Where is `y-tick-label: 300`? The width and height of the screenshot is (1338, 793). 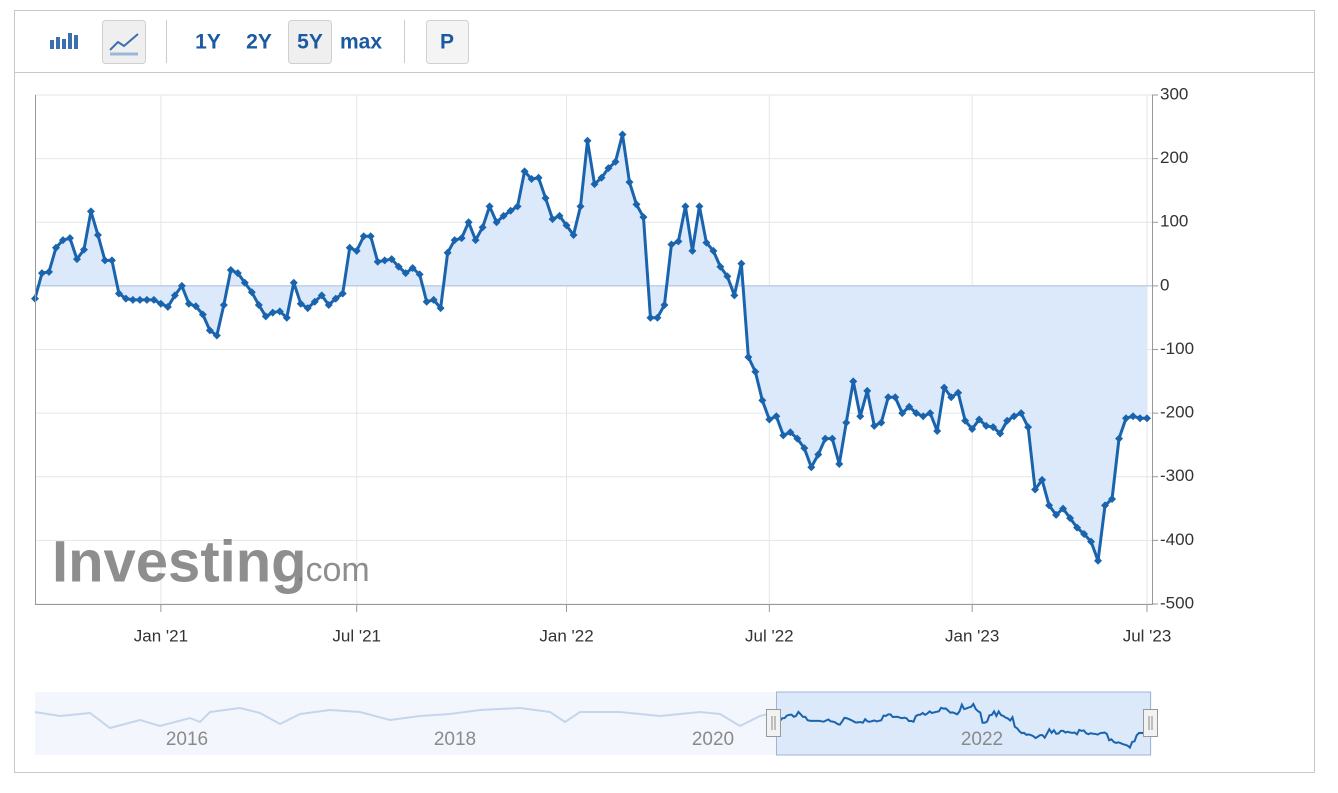
y-tick-label: 300 is located at coordinates (1174, 93).